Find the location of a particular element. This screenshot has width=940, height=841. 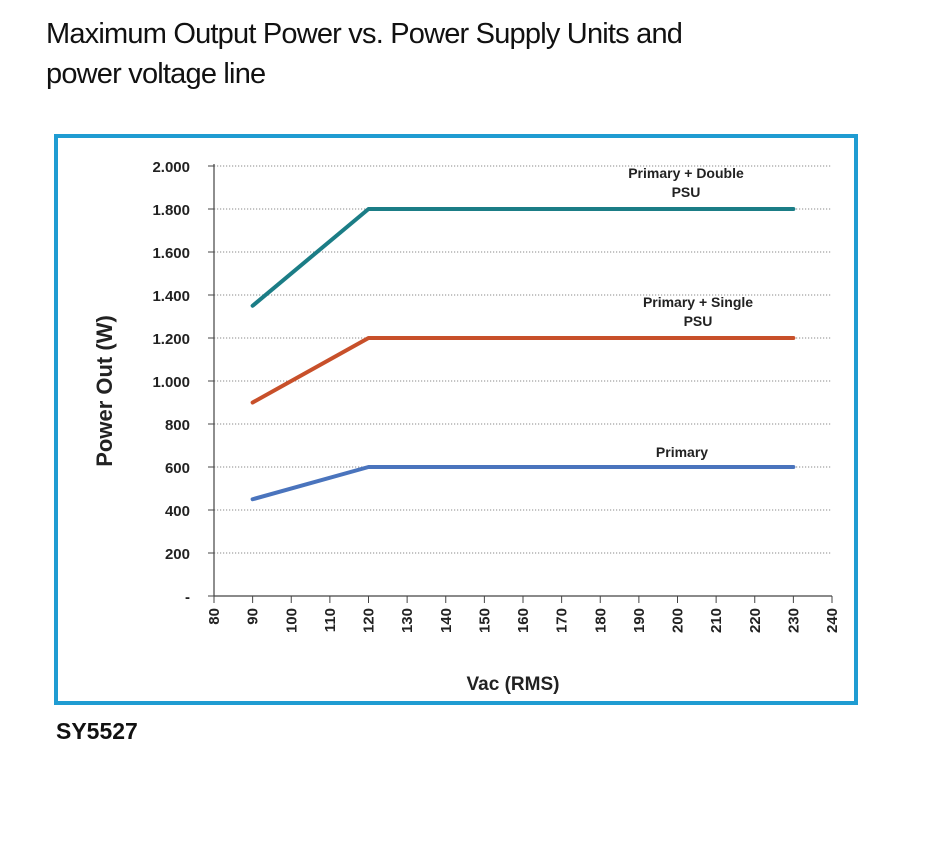

y-tick-label: 2.000 is located at coordinates (171, 167).